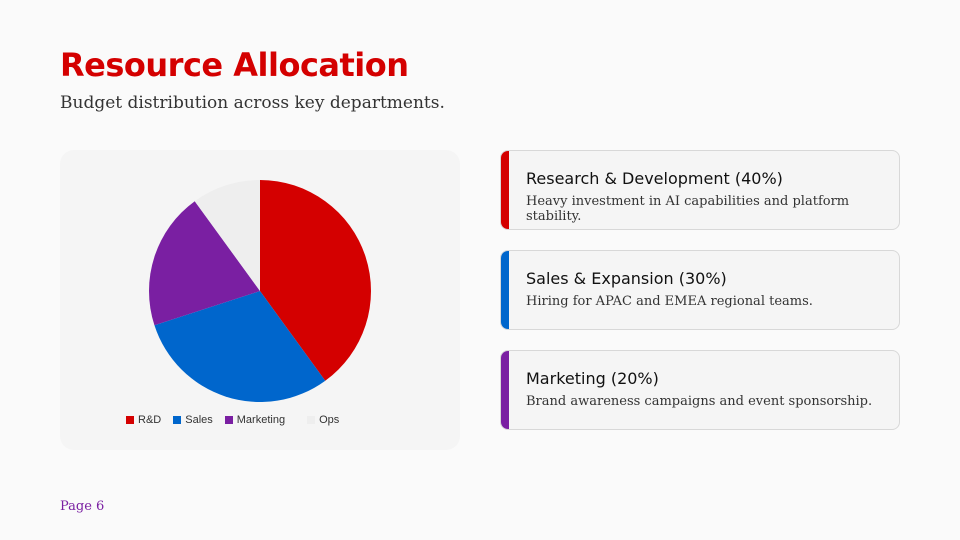 This screenshot has width=960, height=540. What do you see at coordinates (227, 235) in the screenshot?
I see `pie-slice-ops` at bounding box center [227, 235].